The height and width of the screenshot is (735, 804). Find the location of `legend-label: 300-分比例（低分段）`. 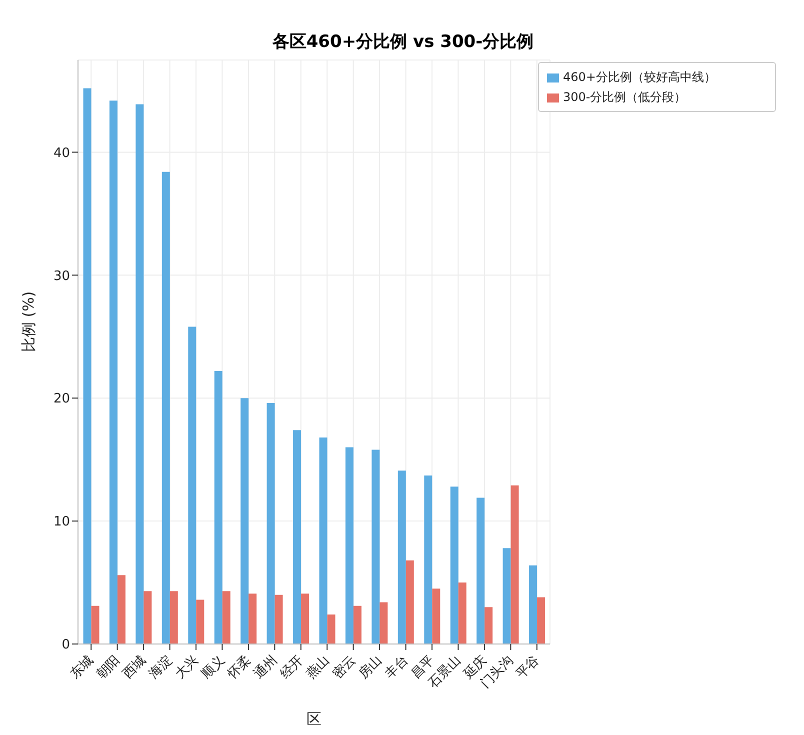

legend-label: 300-分比例（低分段） is located at coordinates (624, 97).